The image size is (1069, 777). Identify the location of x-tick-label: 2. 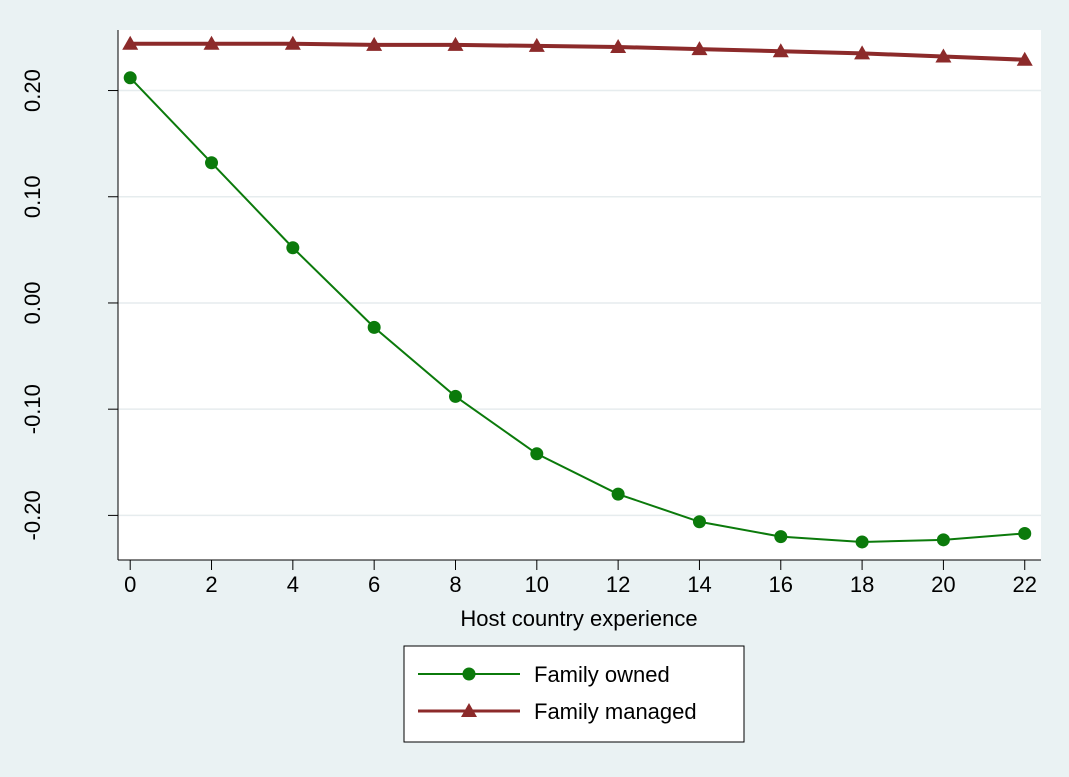
(211, 584).